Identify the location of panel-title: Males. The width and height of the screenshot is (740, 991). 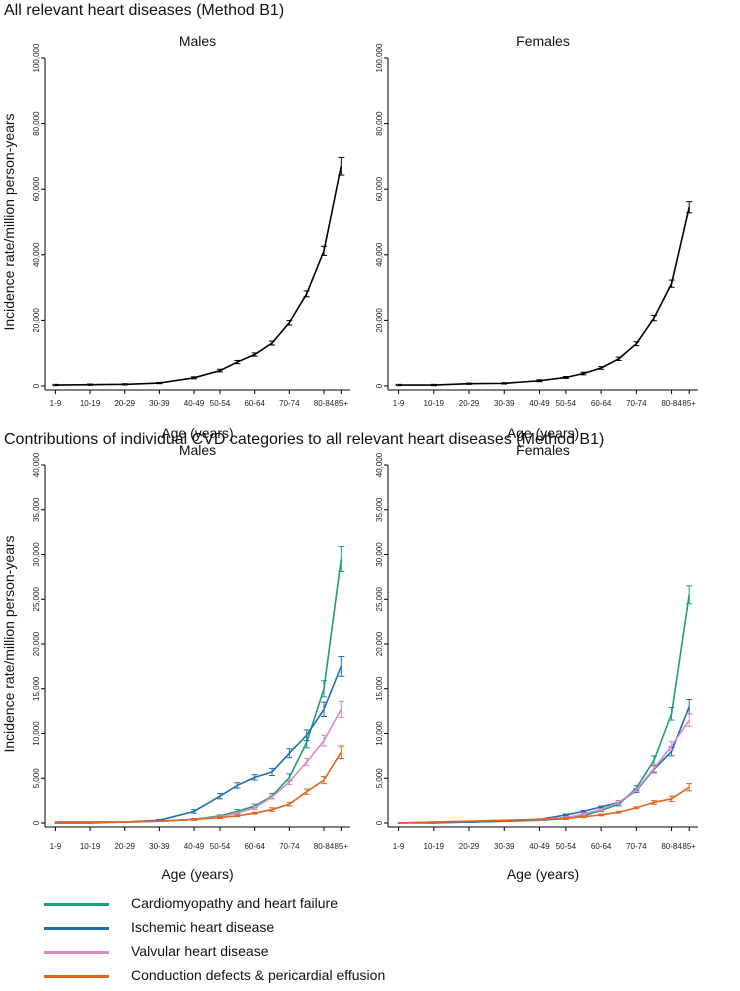
(197, 450).